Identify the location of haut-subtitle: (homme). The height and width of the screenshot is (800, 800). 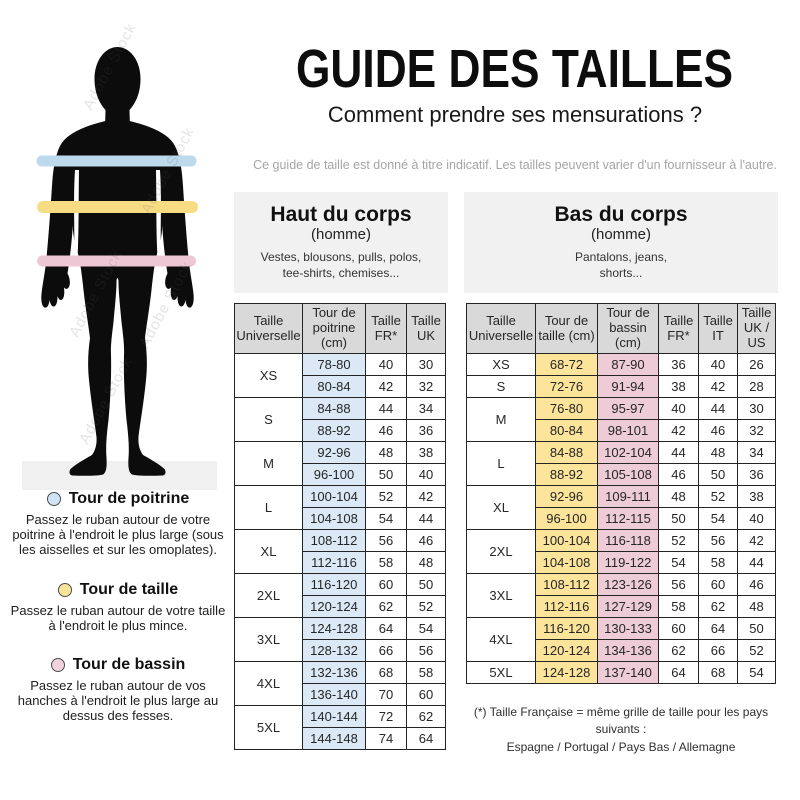
(340, 235).